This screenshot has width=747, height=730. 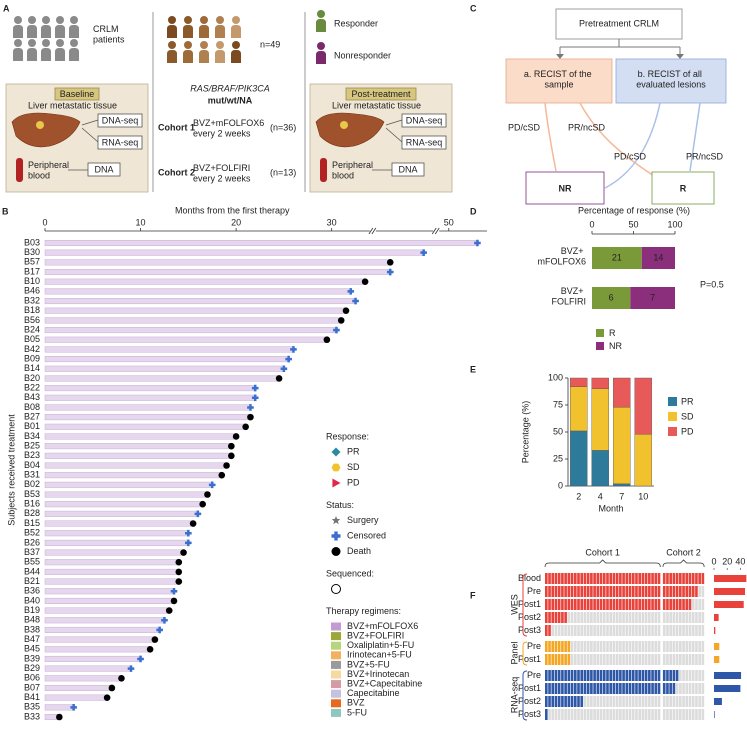 What do you see at coordinates (473, 369) in the screenshot?
I see `panel-label: E` at bounding box center [473, 369].